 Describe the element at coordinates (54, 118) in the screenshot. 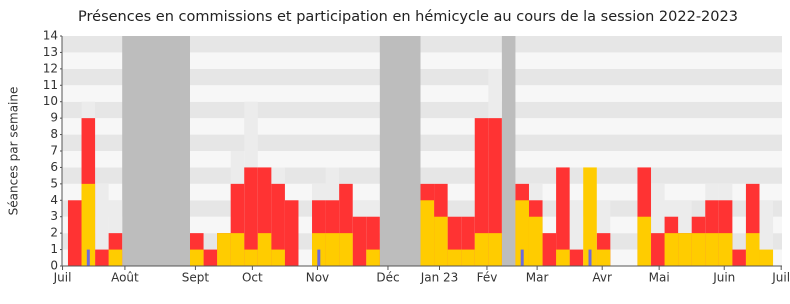

I see `y-tick-label: 9` at that location.